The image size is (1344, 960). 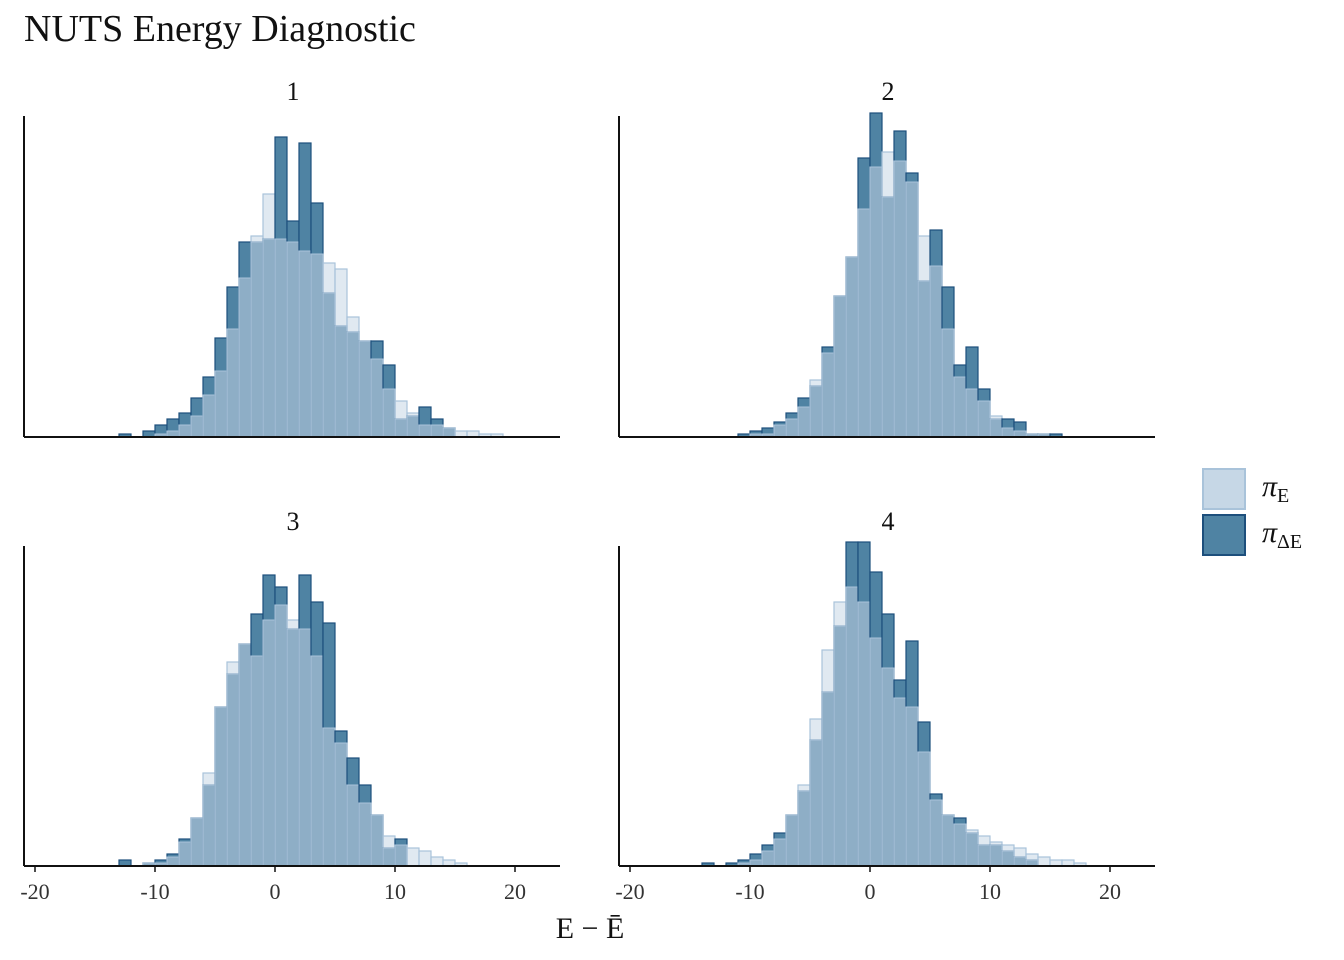 I want to click on legend-item-pi-e: πE, so click(x=1252, y=489).